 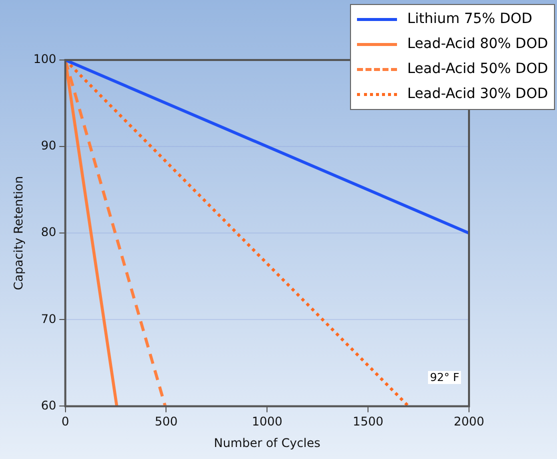 I want to click on y-tick-label: 90, so click(x=48, y=145).